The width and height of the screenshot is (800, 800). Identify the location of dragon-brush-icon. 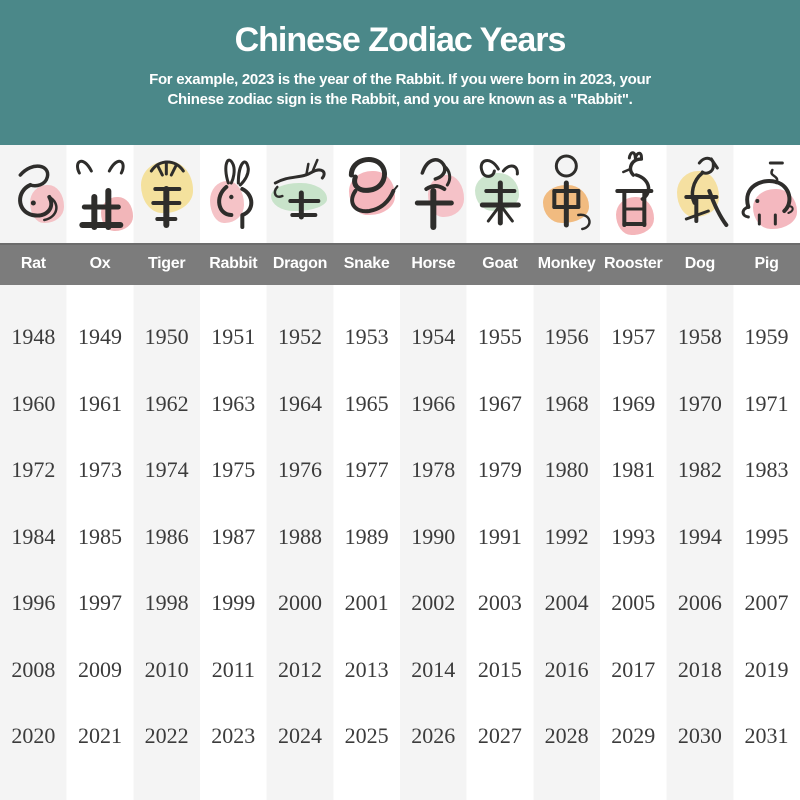
(299, 189).